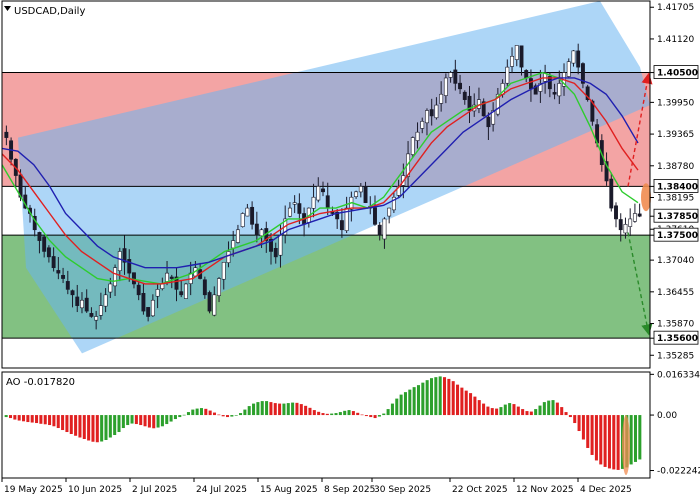 Image resolution: width=700 pixels, height=500 pixels. I want to click on y-tick-label: 1.37500, so click(677, 236).